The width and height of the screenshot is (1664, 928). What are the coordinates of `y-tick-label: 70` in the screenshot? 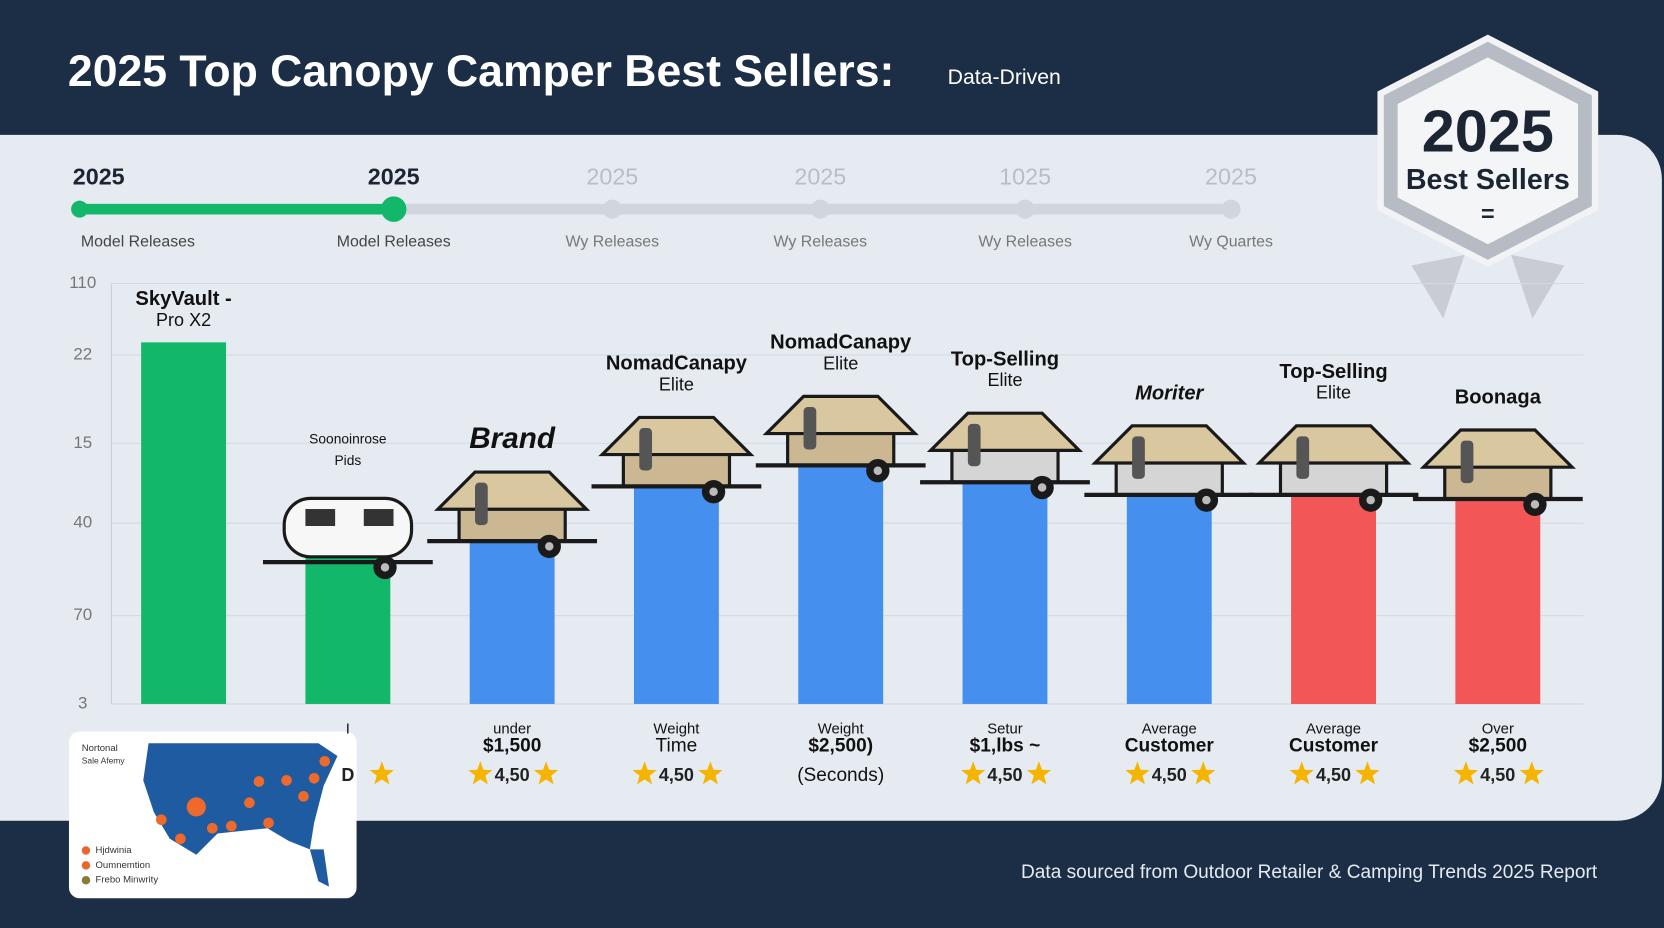 It's located at (82, 614).